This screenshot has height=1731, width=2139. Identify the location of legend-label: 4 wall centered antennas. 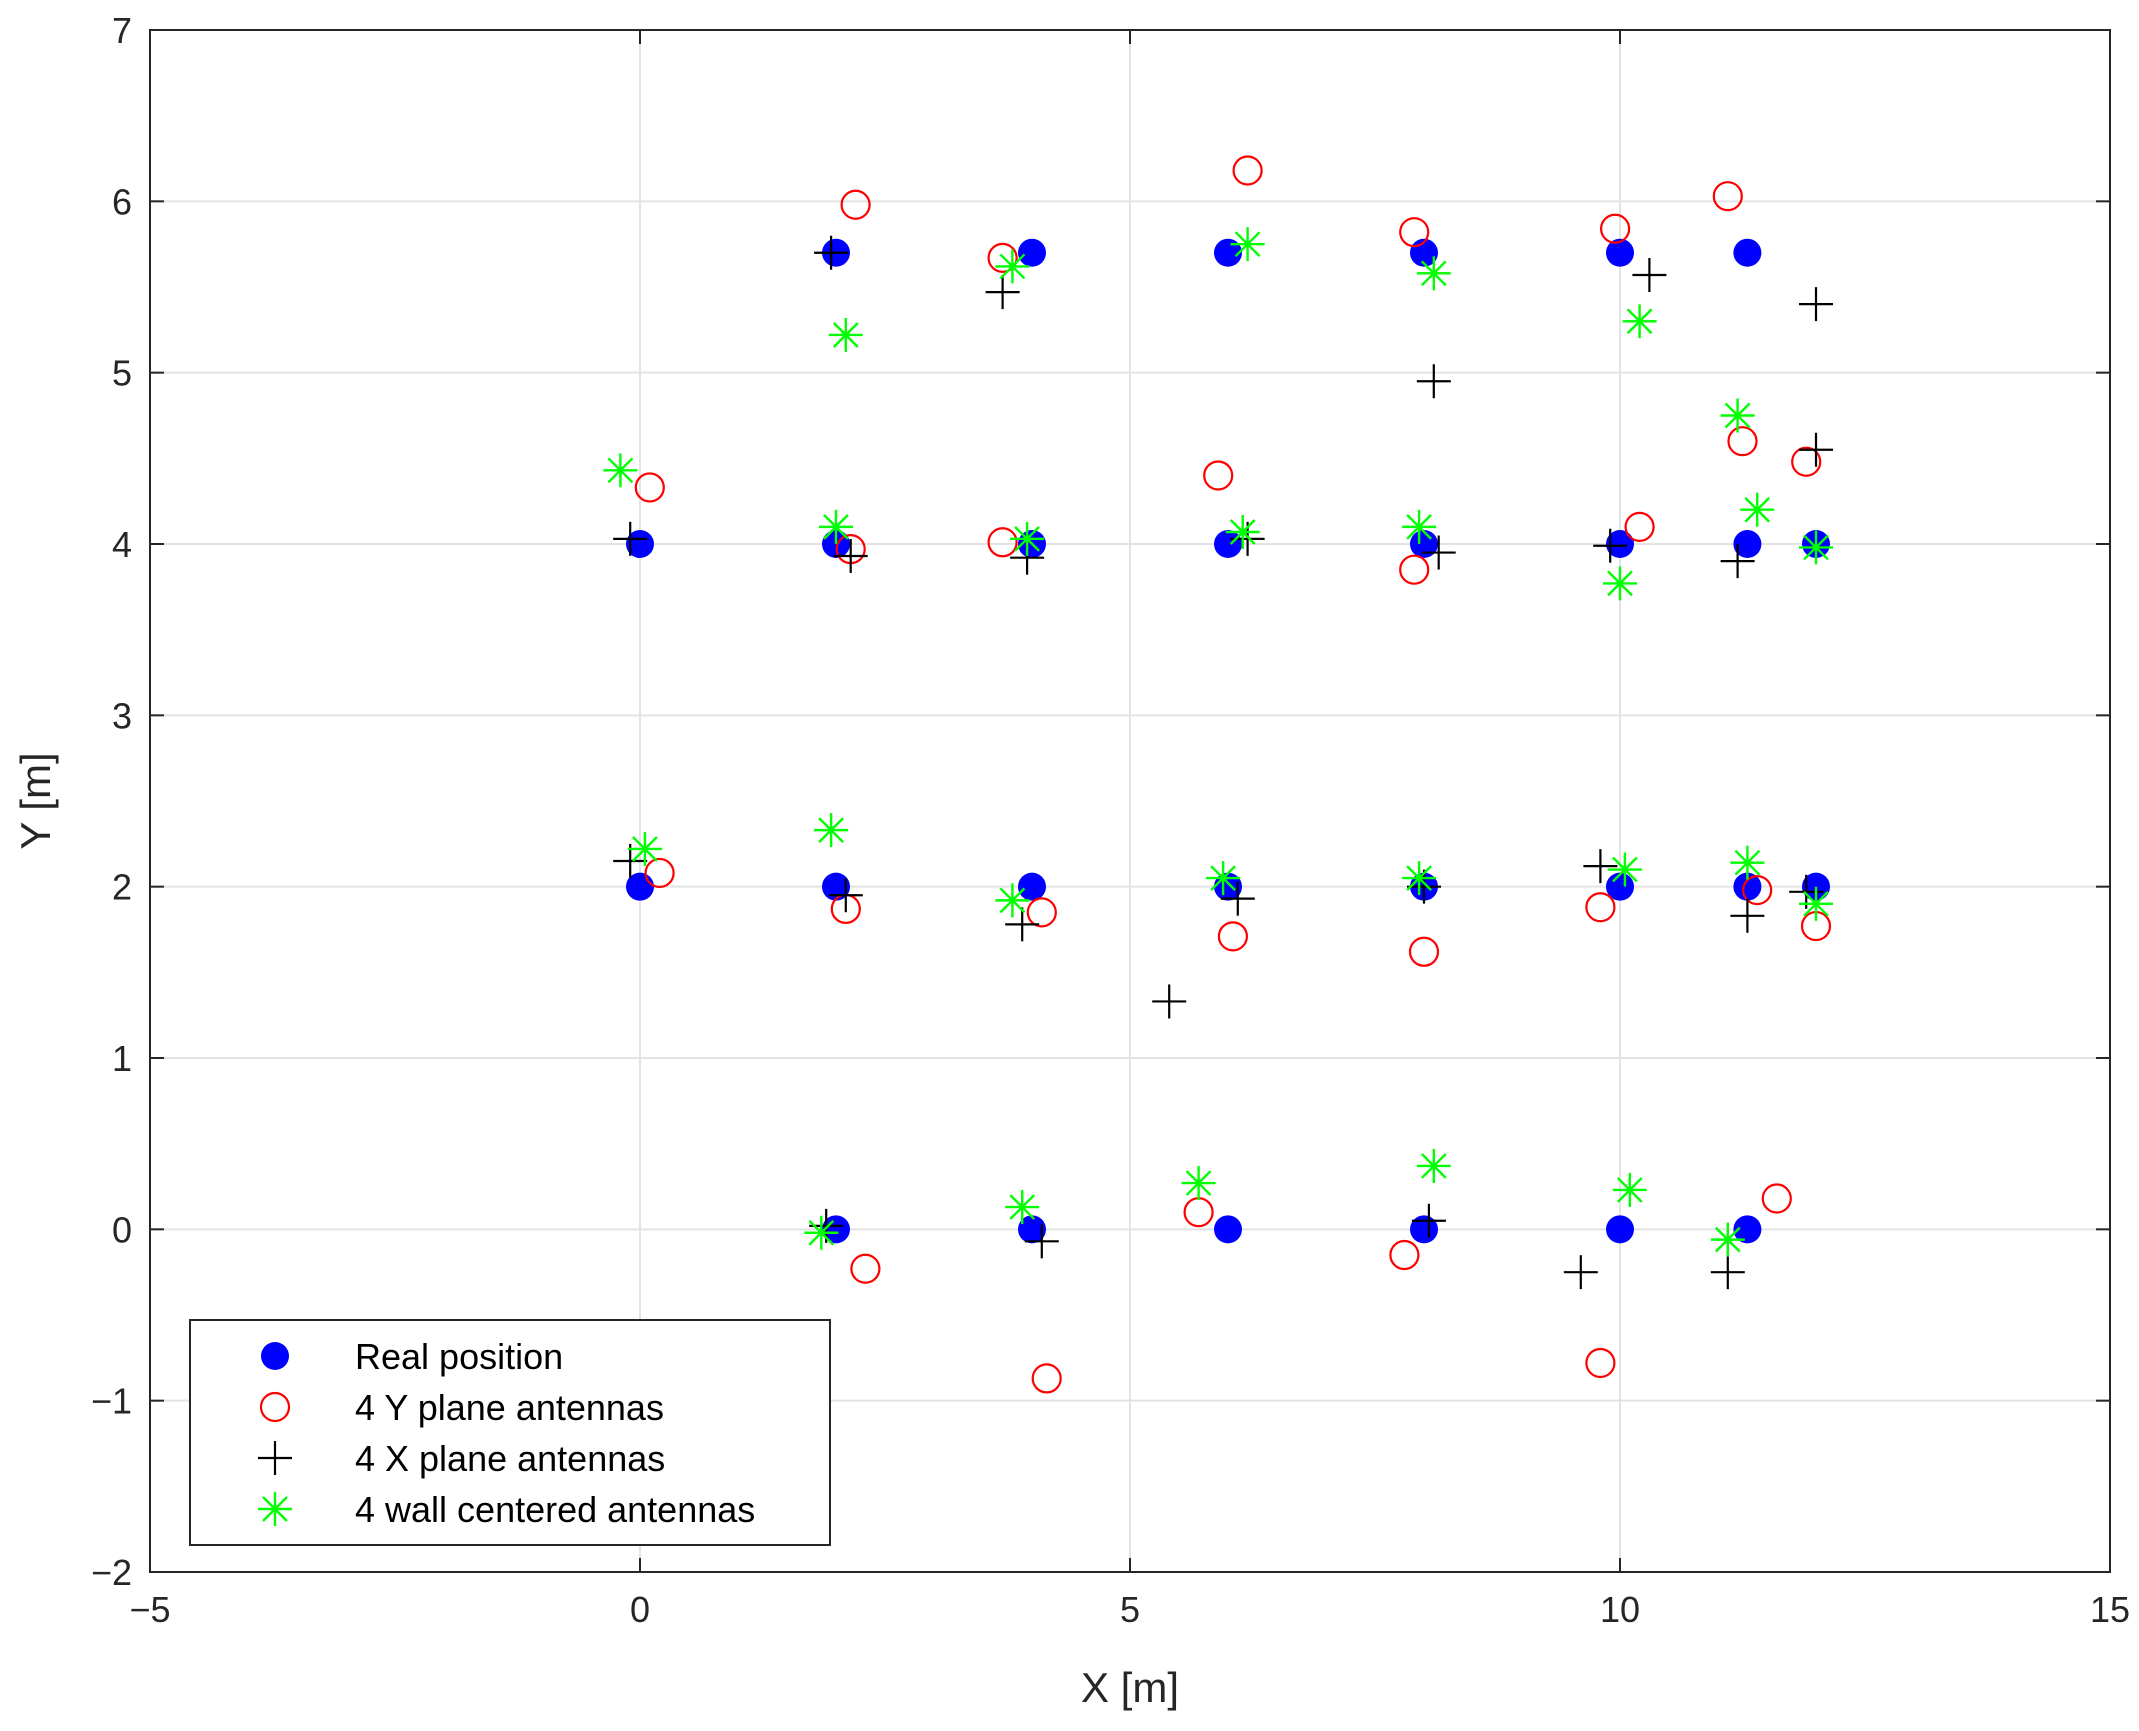
(555, 1509).